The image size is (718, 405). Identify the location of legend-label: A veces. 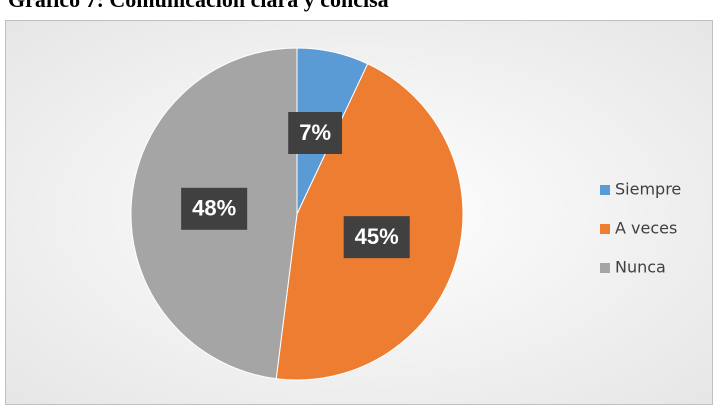
(646, 228).